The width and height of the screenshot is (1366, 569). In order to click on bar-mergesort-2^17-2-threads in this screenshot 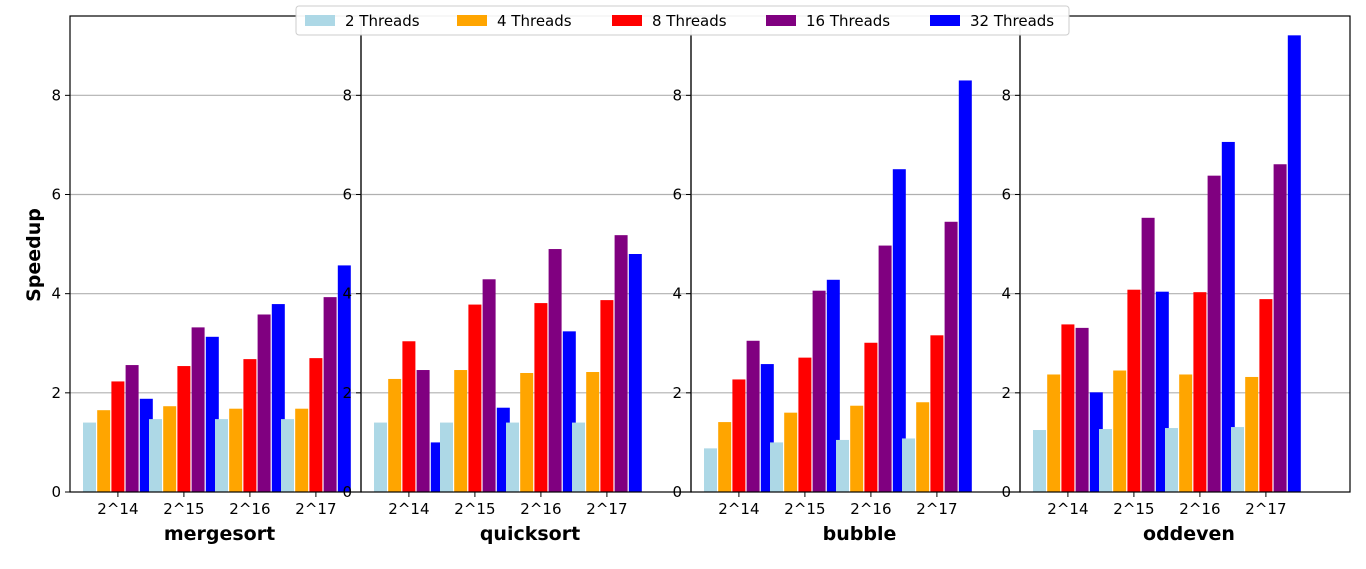, I will do `click(287, 455)`.